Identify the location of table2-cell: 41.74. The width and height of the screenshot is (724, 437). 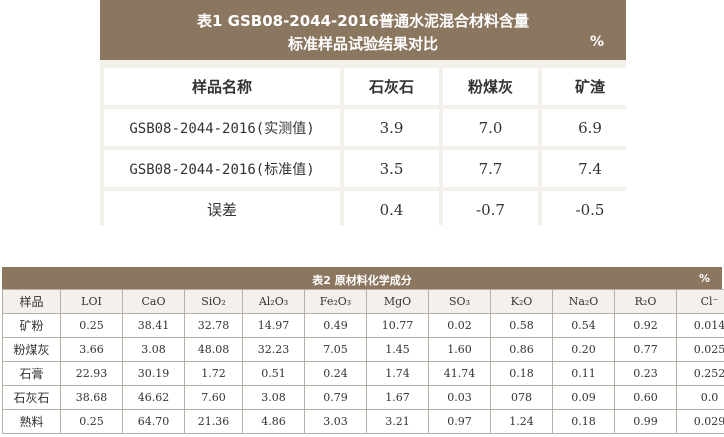
(459, 373).